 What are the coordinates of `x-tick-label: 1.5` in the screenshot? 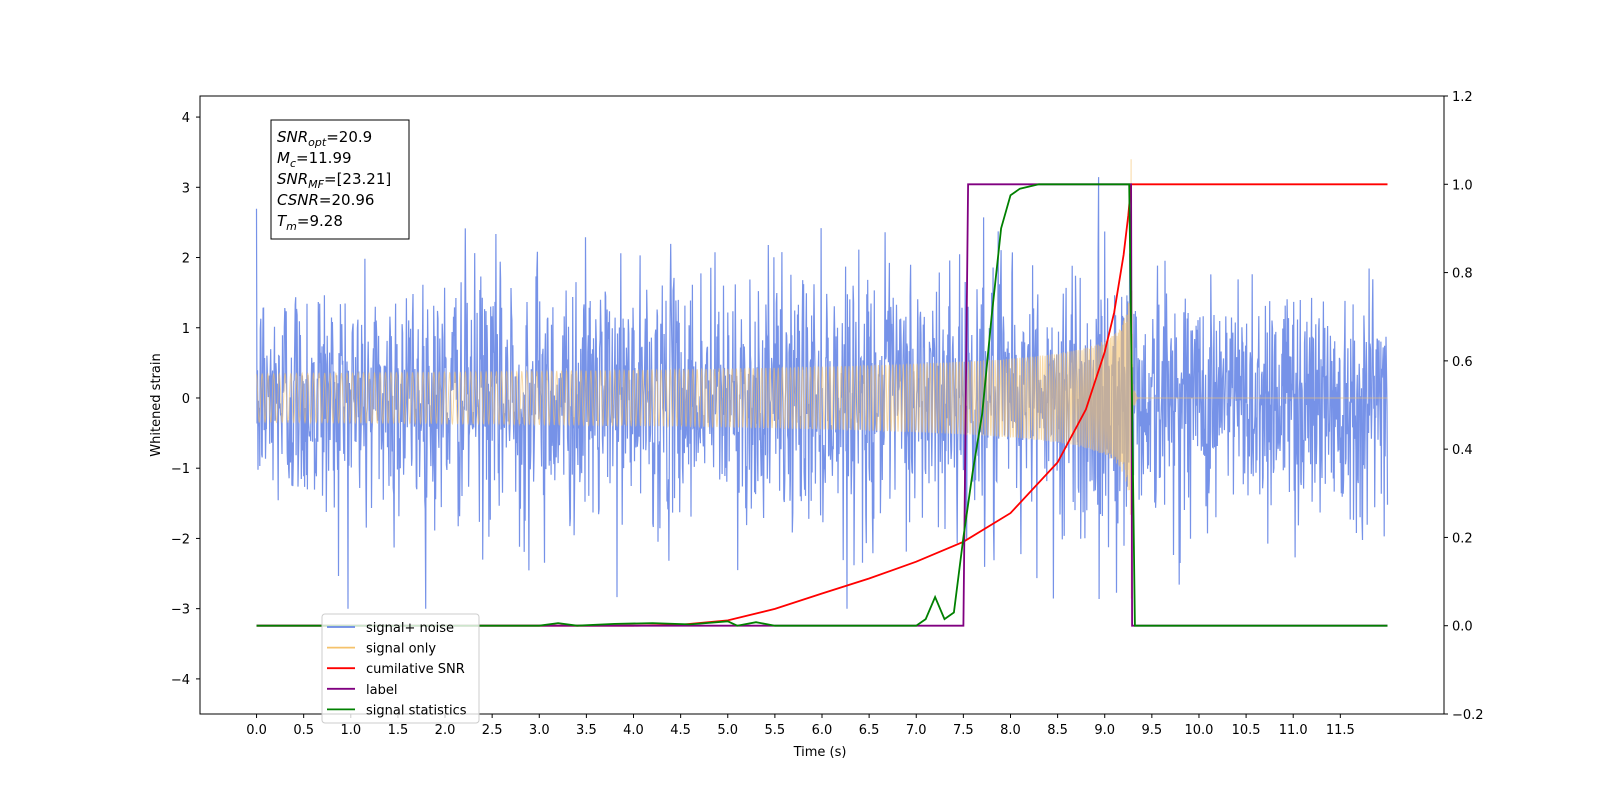 It's located at (398, 730).